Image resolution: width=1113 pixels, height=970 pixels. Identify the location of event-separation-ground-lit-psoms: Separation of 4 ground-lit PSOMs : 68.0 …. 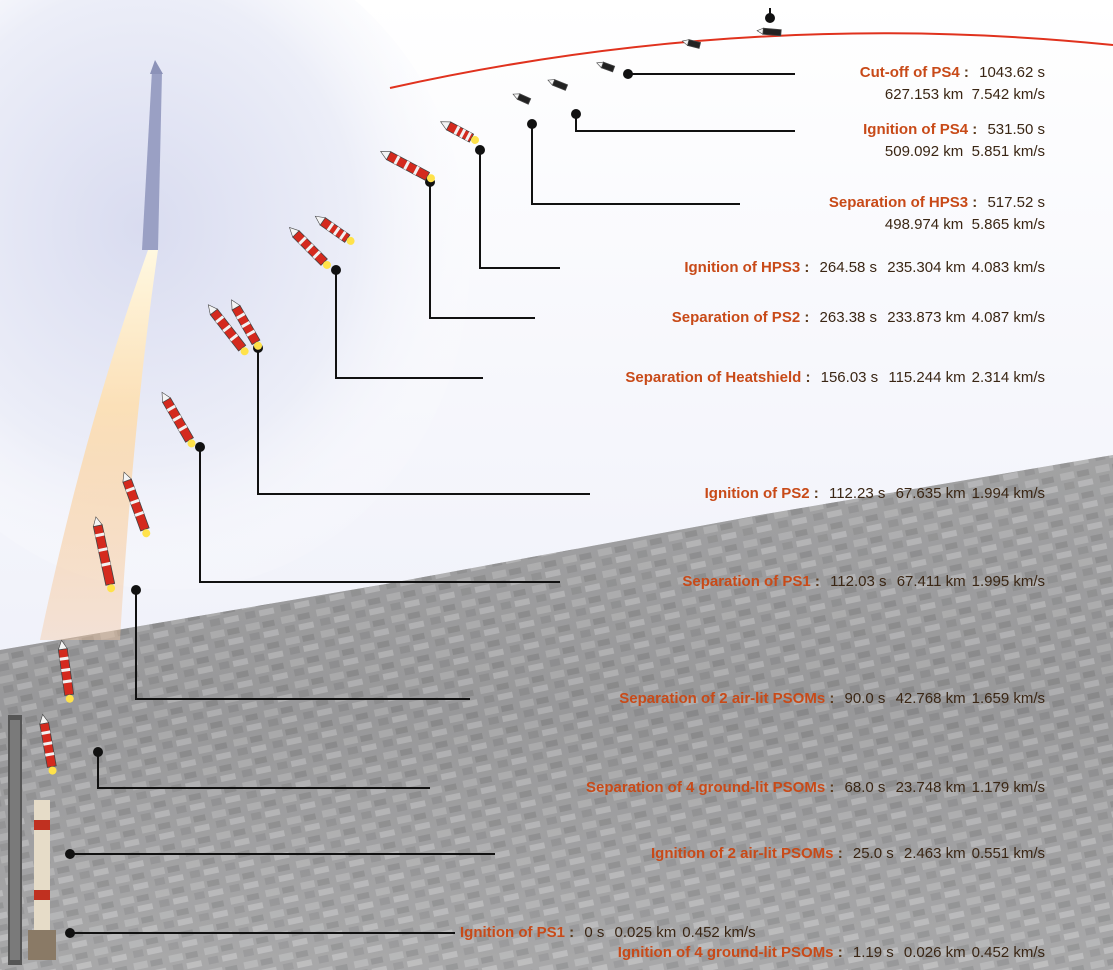
(815, 787).